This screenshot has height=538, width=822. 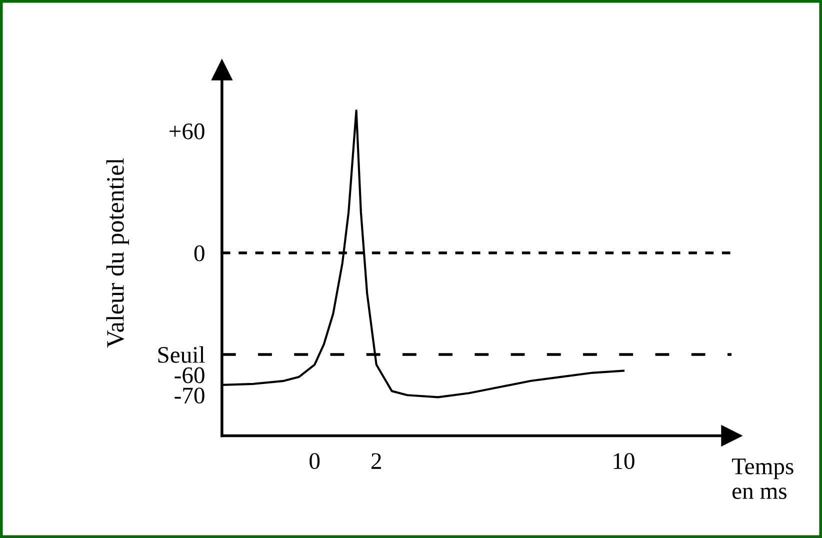 I want to click on y-tick-label: 0, so click(x=199, y=253).